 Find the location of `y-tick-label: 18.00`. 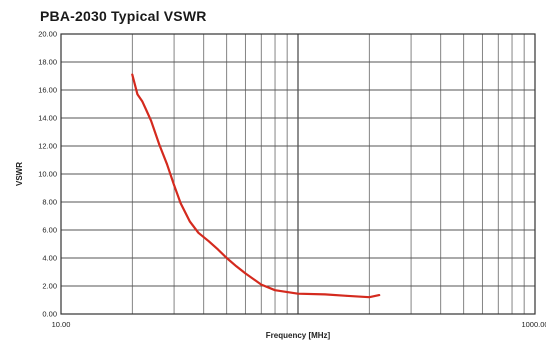

y-tick-label: 18.00 is located at coordinates (47, 62).